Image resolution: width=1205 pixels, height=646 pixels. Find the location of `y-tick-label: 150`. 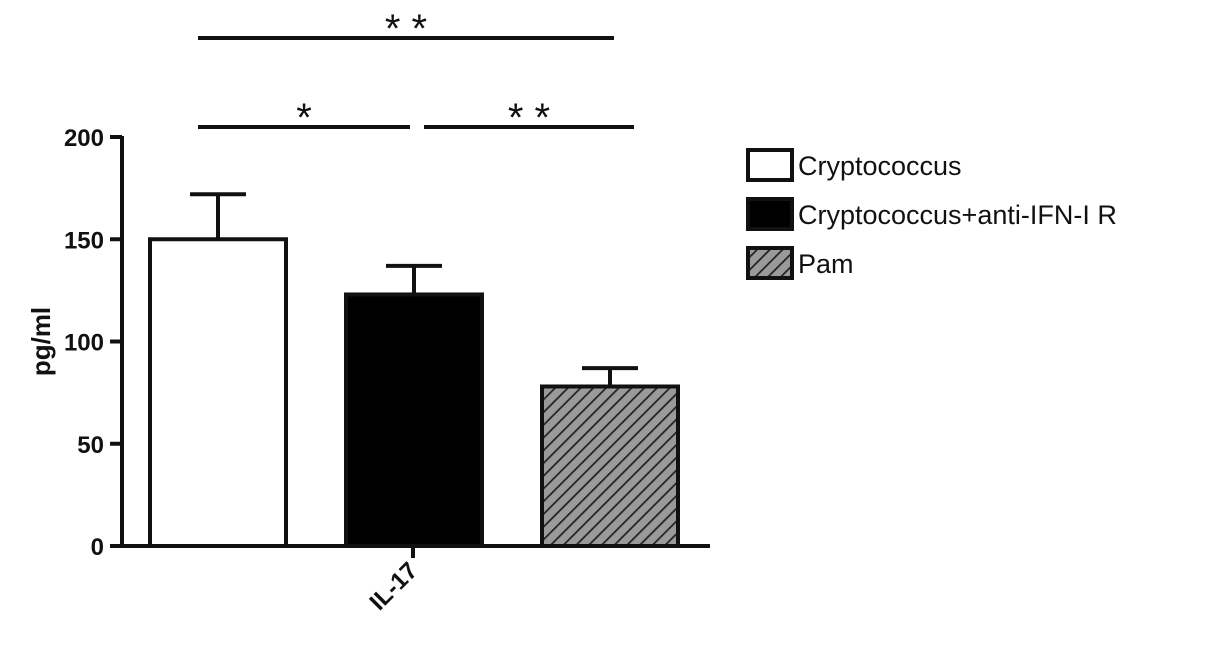

y-tick-label: 150 is located at coordinates (84, 240).